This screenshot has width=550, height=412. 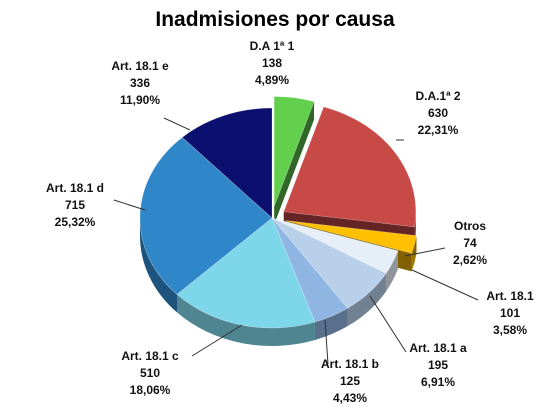 What do you see at coordinates (350, 398) in the screenshot?
I see `slice-label-percent: 4,43%` at bounding box center [350, 398].